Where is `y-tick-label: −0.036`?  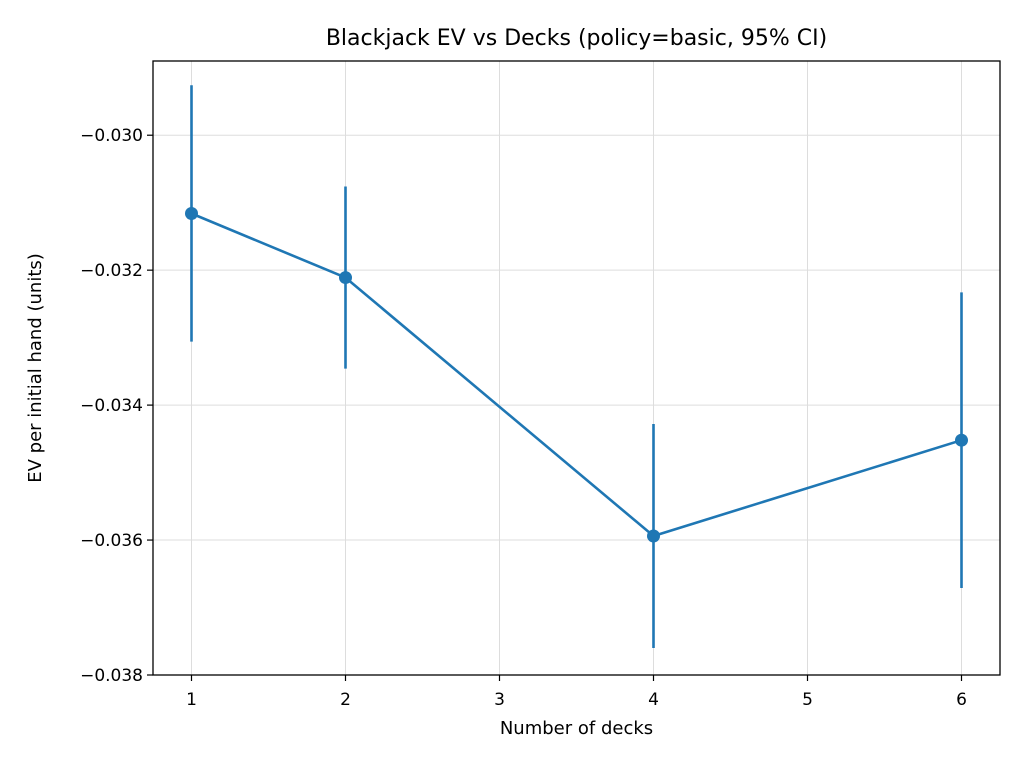
y-tick-label: −0.036 is located at coordinates (111, 541).